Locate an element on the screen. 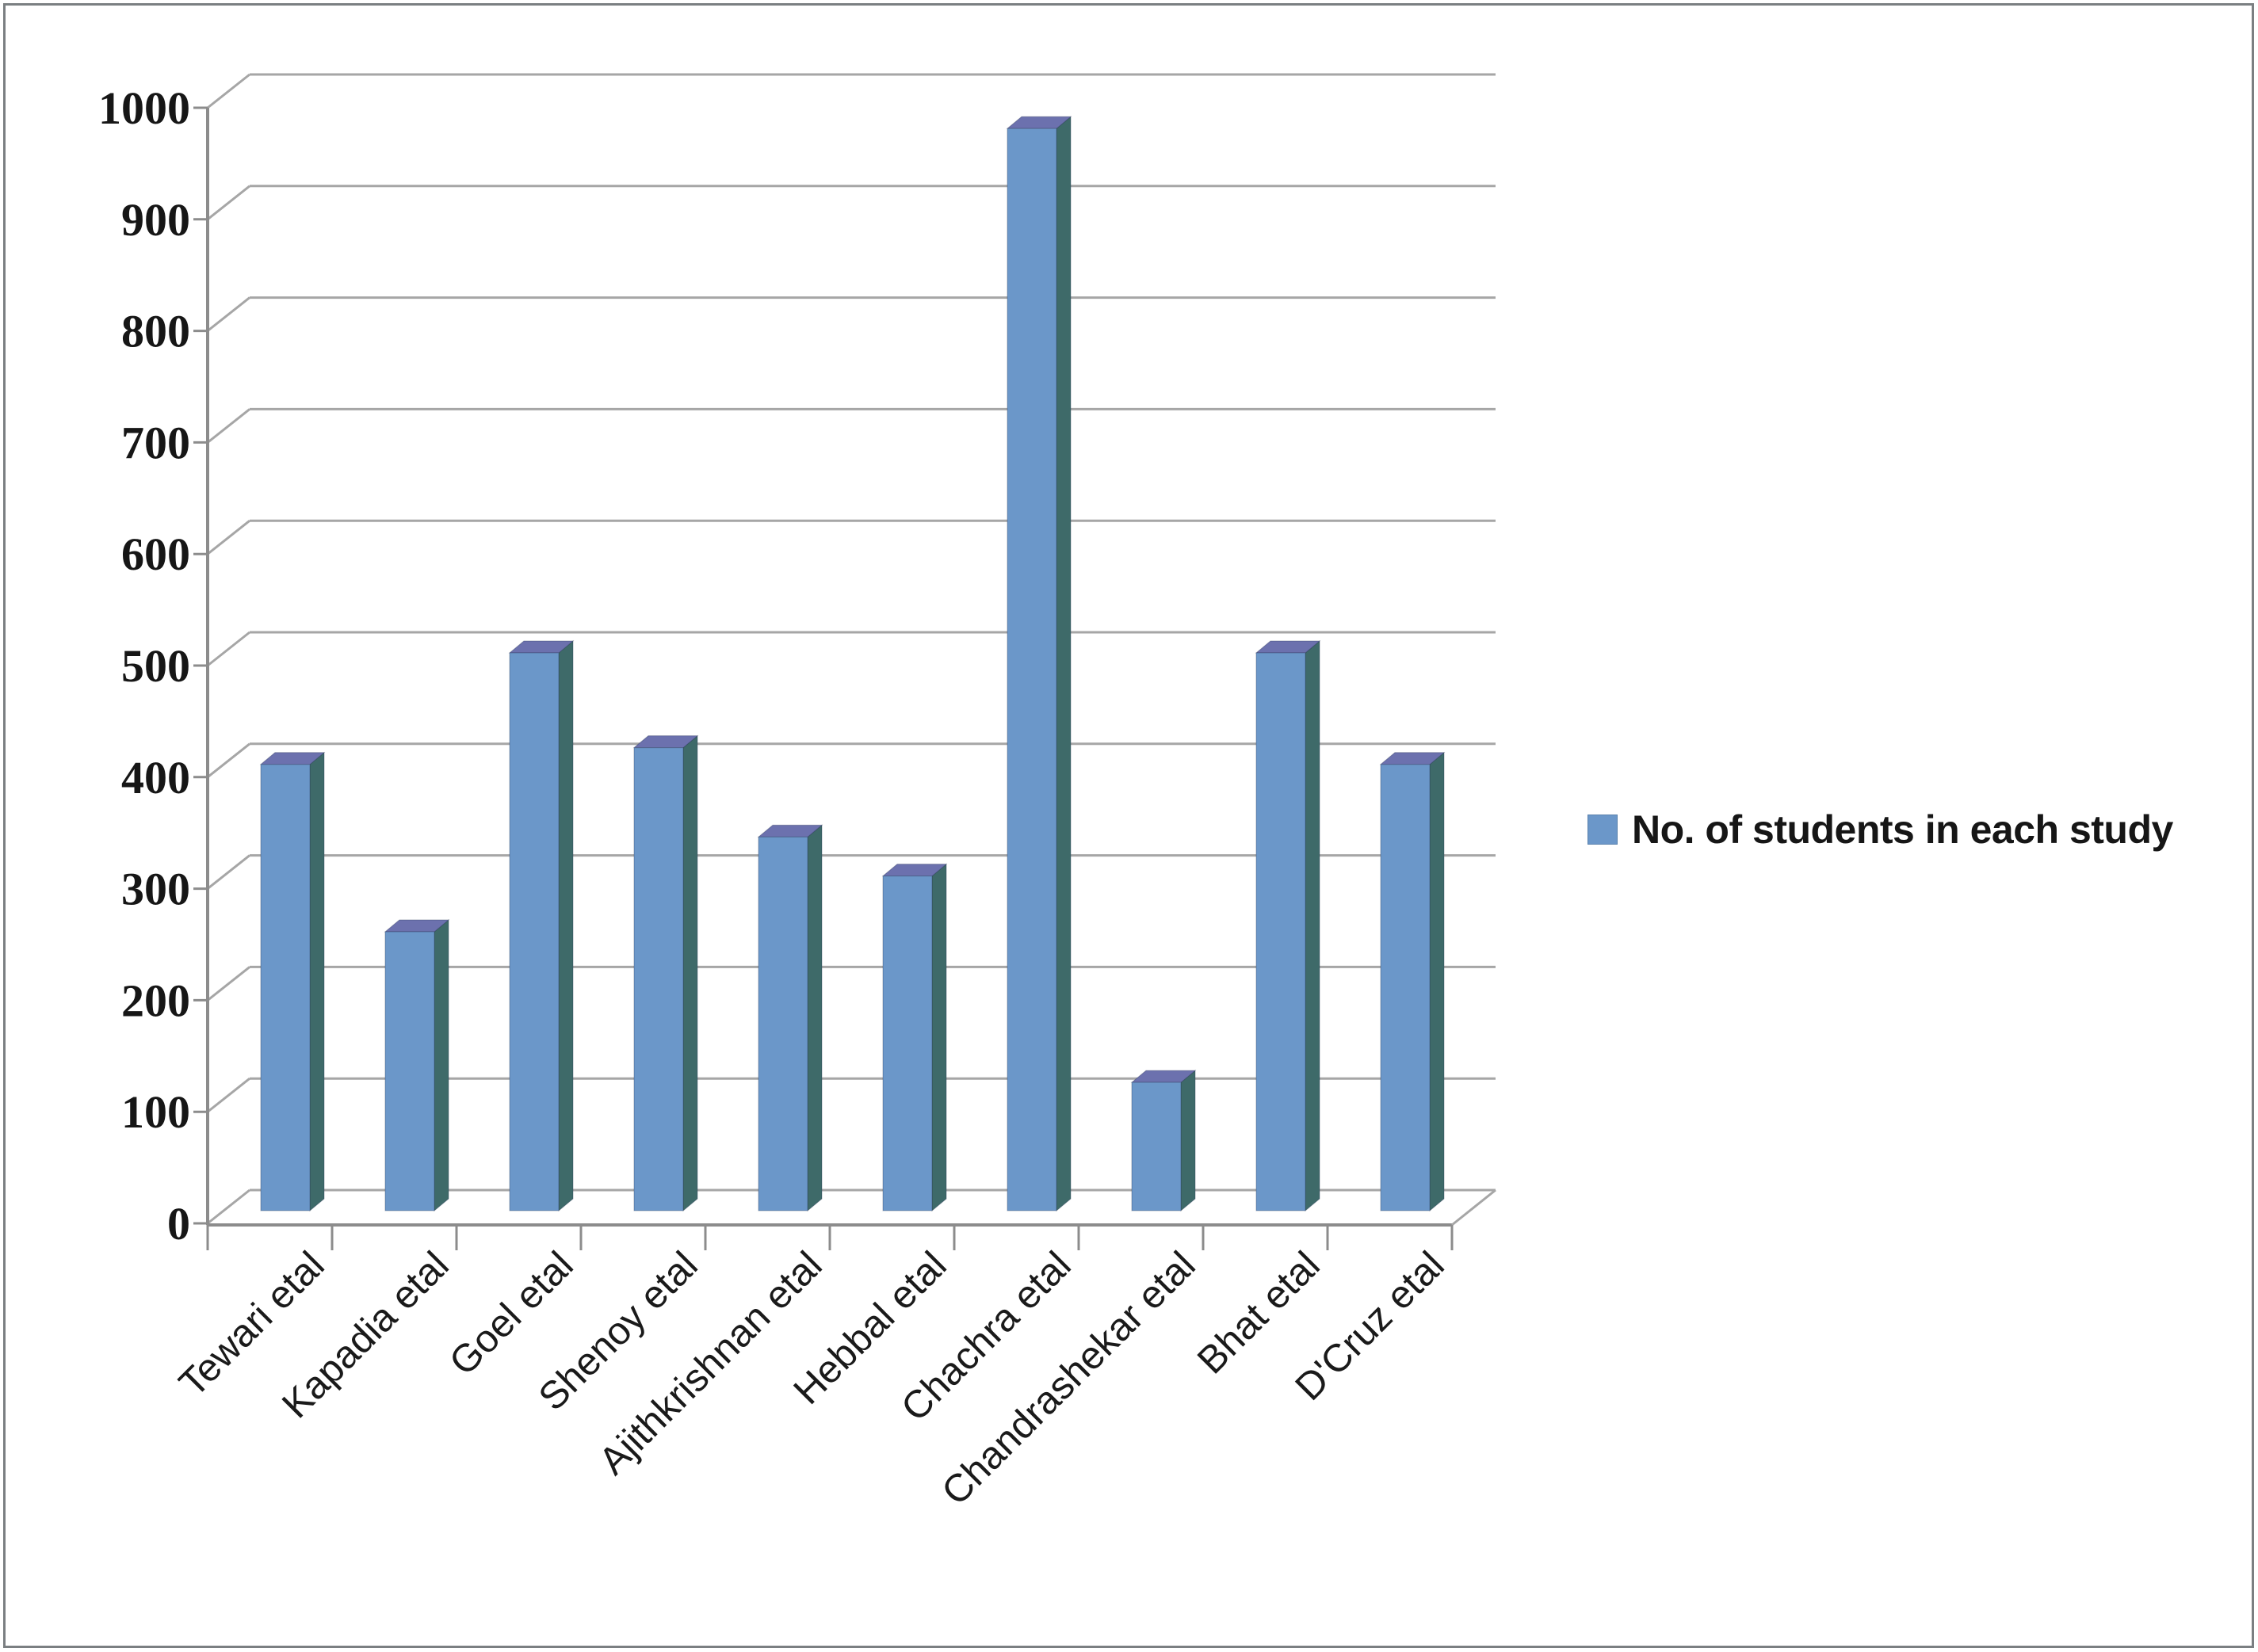  y-axis-label: 1000 is located at coordinates (144, 108).